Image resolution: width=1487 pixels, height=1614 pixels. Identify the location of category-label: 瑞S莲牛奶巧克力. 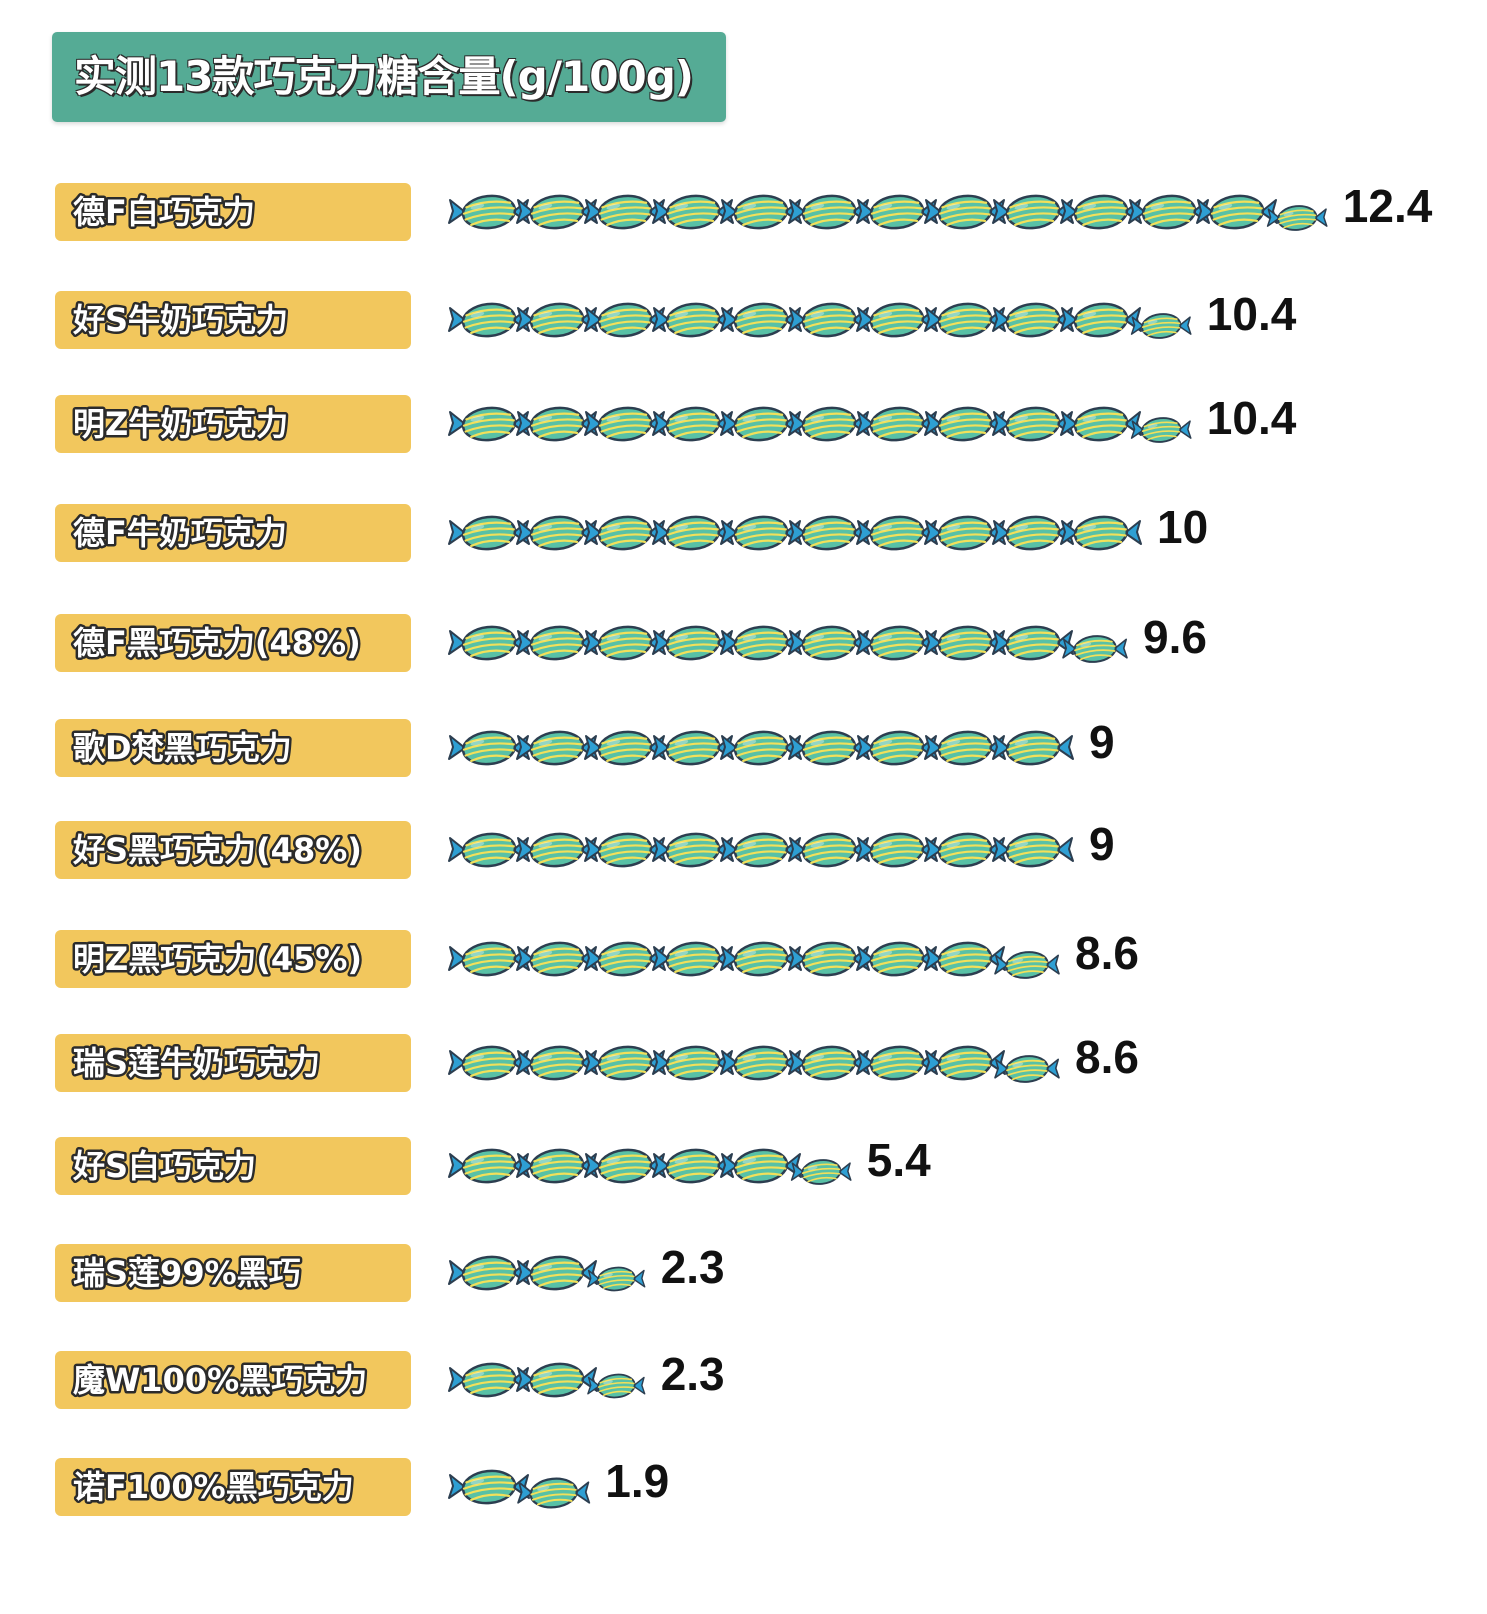
(196, 1063).